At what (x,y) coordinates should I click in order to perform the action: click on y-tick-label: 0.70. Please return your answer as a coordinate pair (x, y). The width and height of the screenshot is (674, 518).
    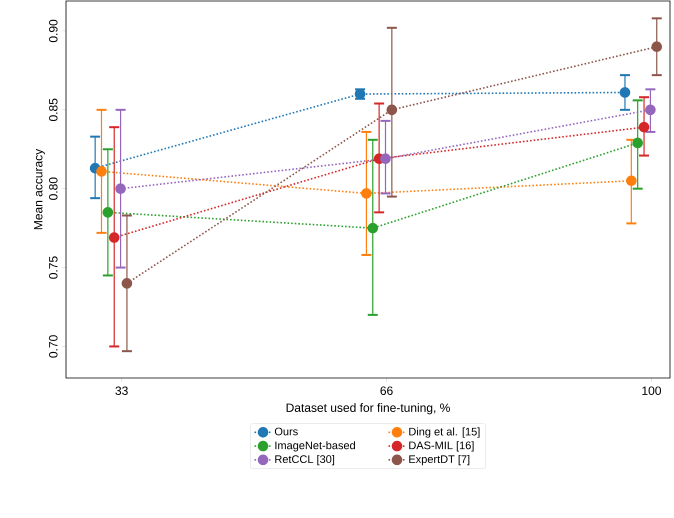
    Looking at the image, I should click on (53, 346).